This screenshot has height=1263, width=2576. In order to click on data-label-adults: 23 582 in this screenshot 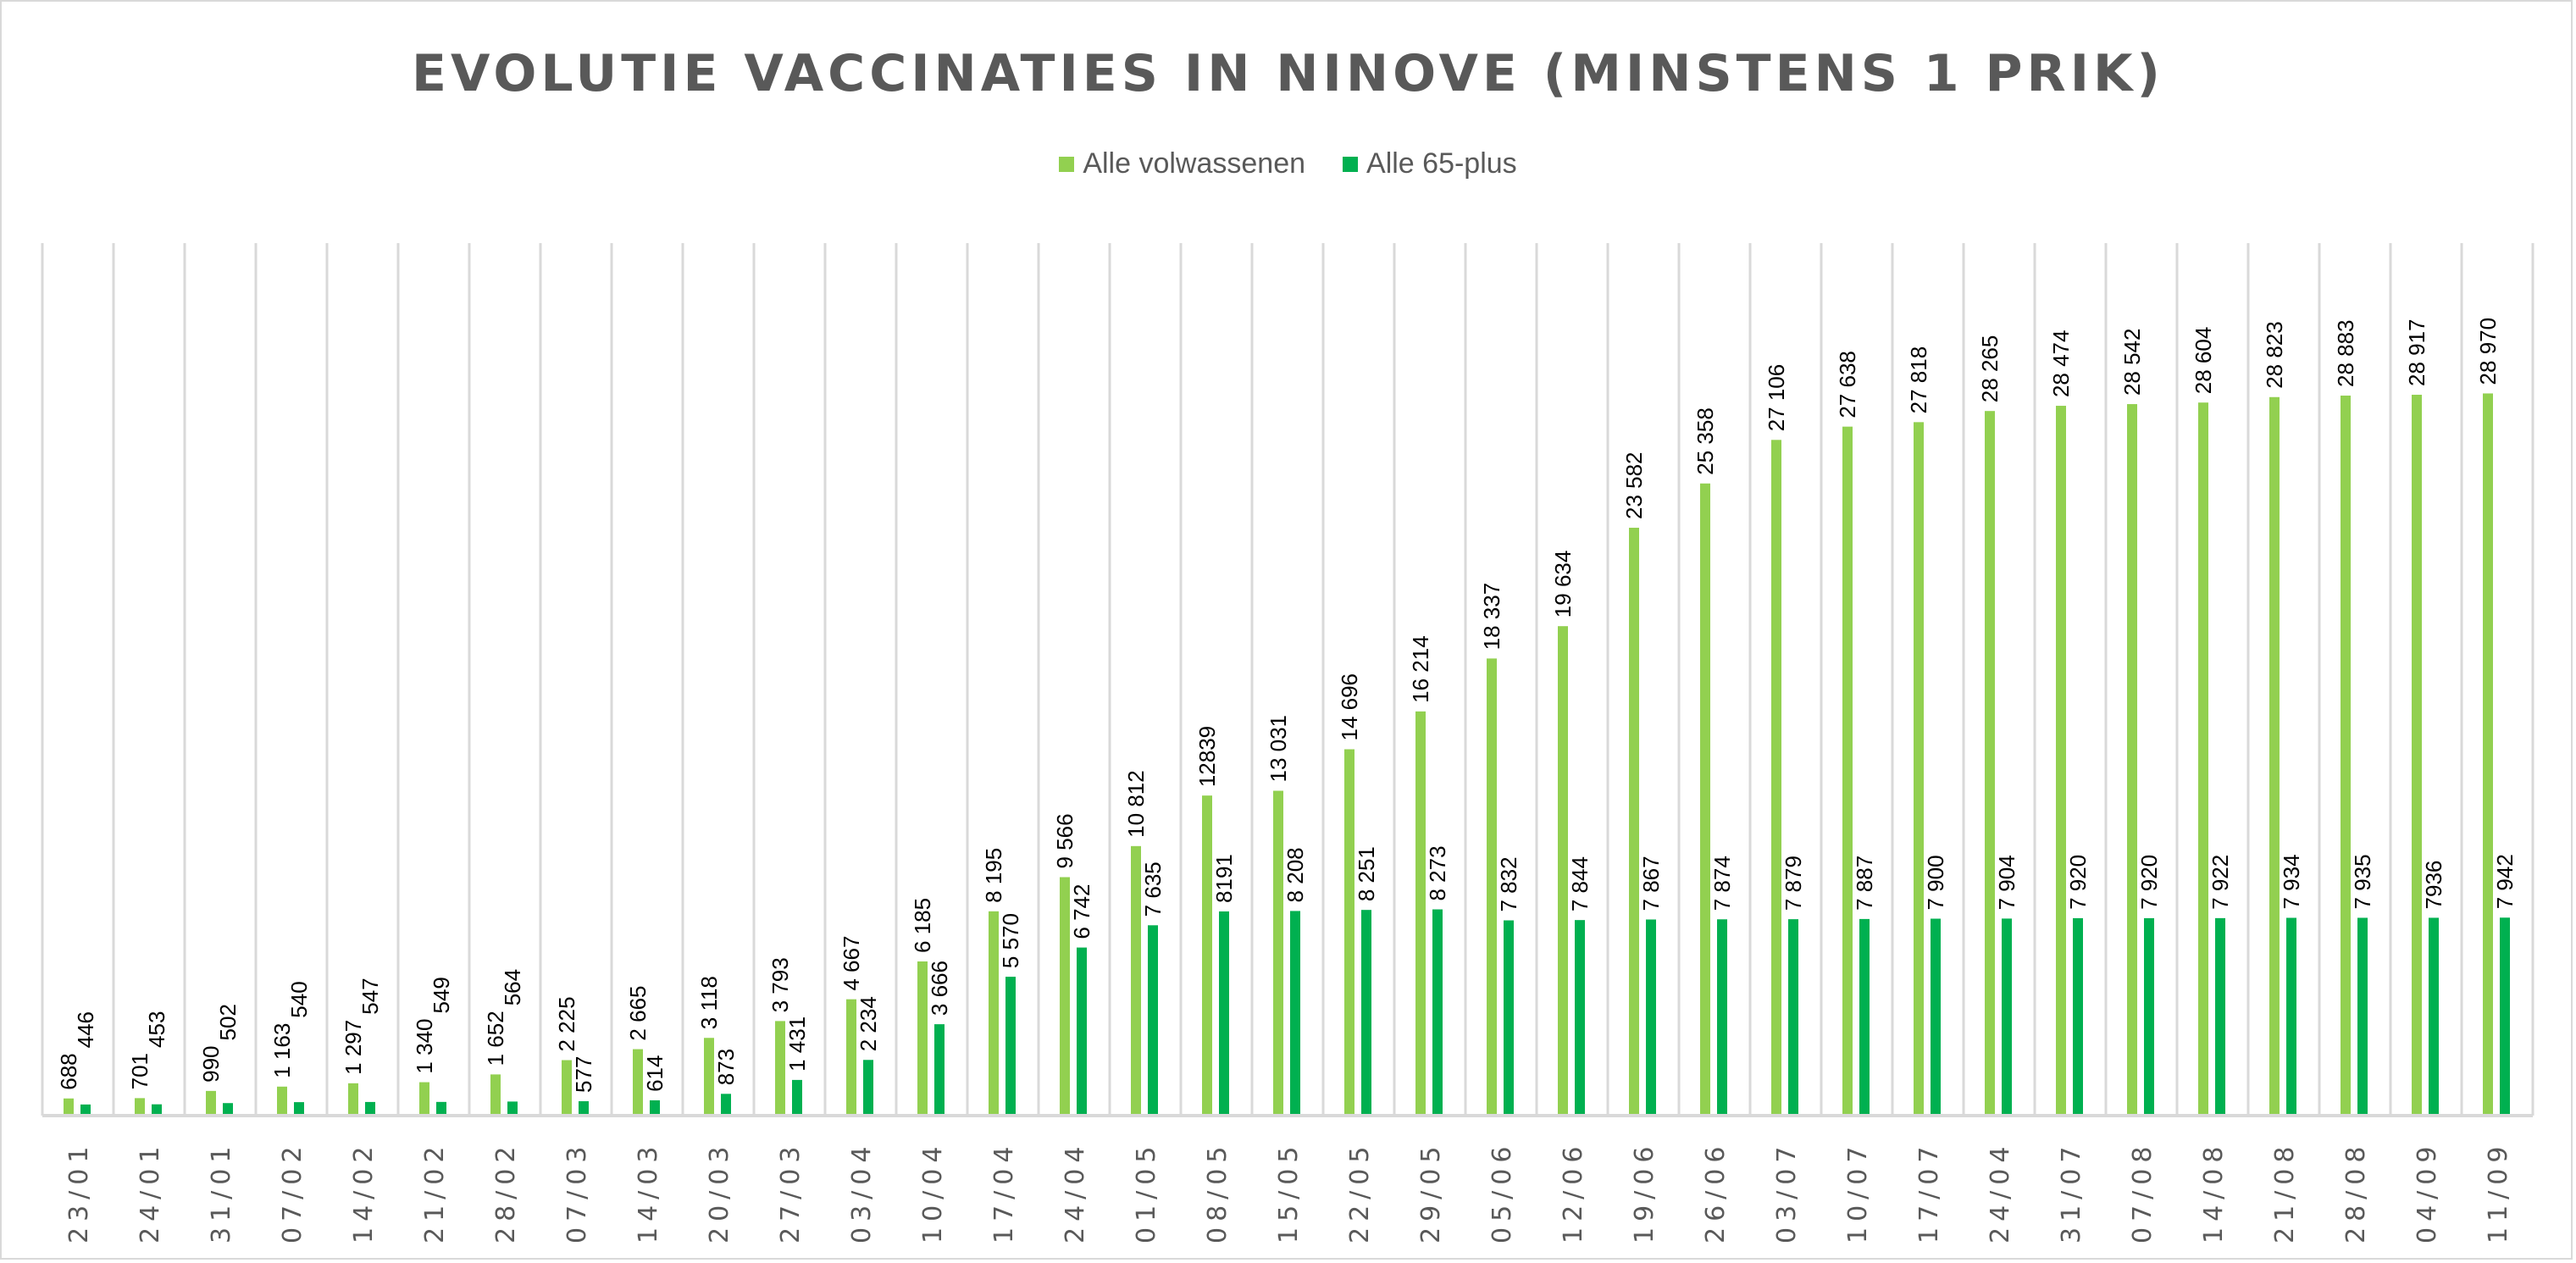, I will do `click(1634, 485)`.